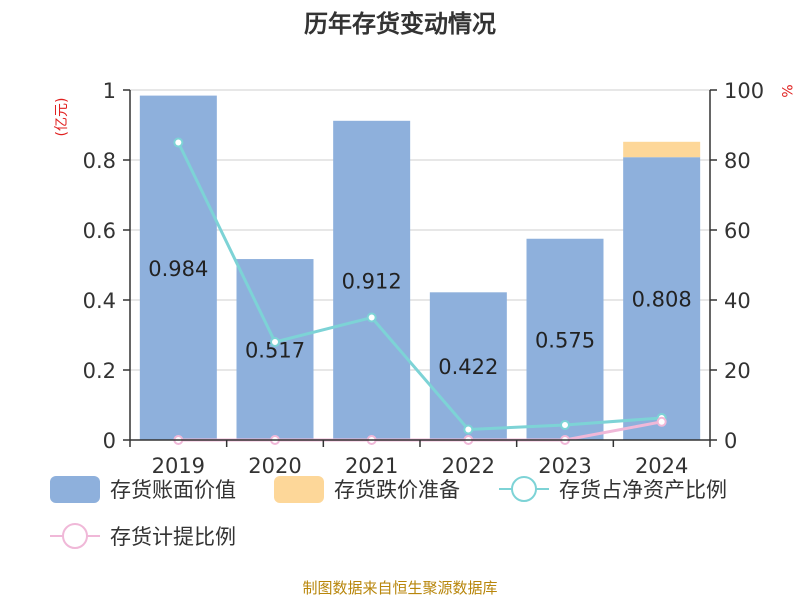  Describe the element at coordinates (468, 466) in the screenshot. I see `x-tick-label-2022: 2022` at that location.